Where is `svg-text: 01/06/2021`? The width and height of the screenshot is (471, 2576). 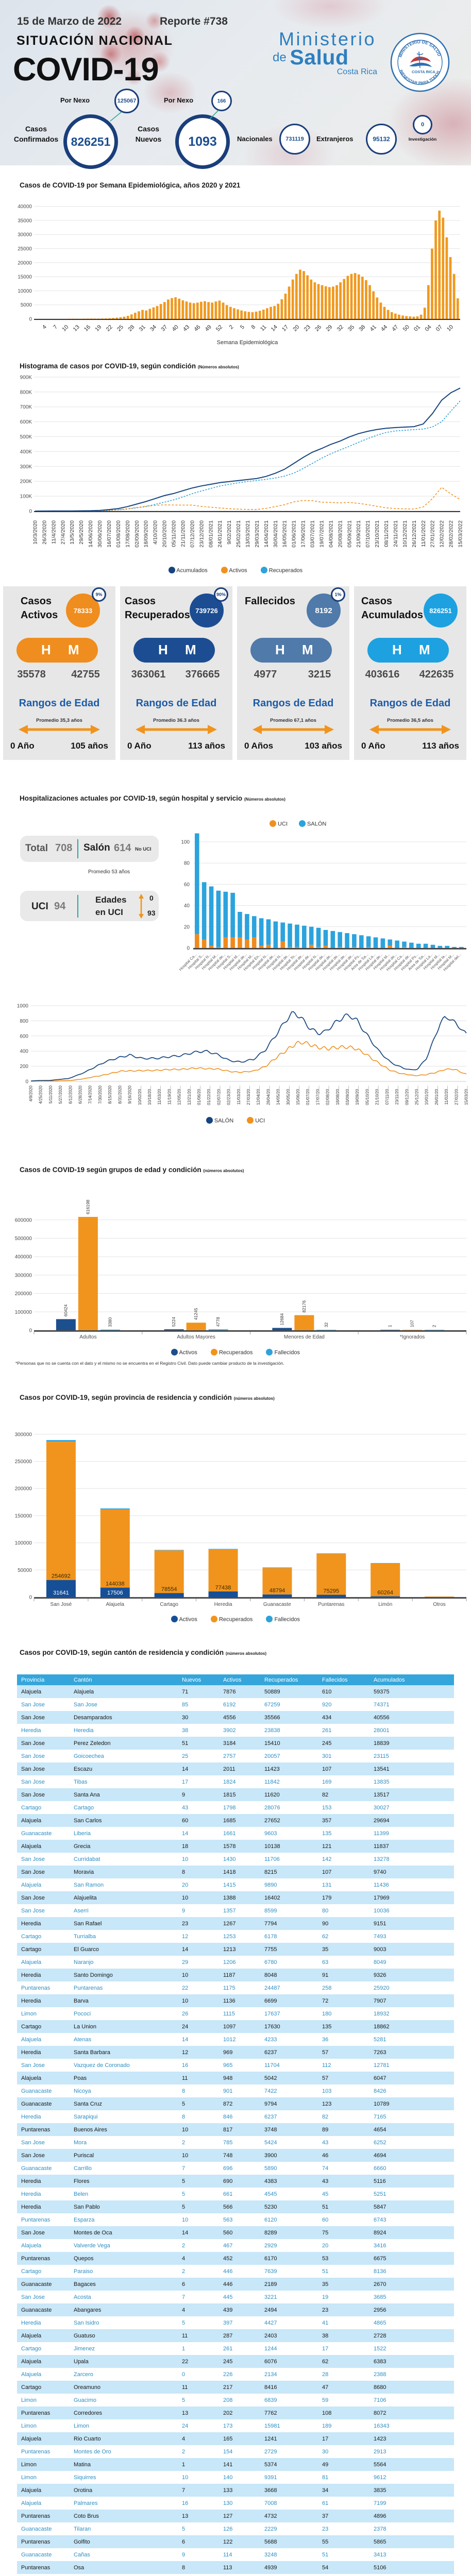
svg-text: 01/06/2021 is located at coordinates (294, 534).